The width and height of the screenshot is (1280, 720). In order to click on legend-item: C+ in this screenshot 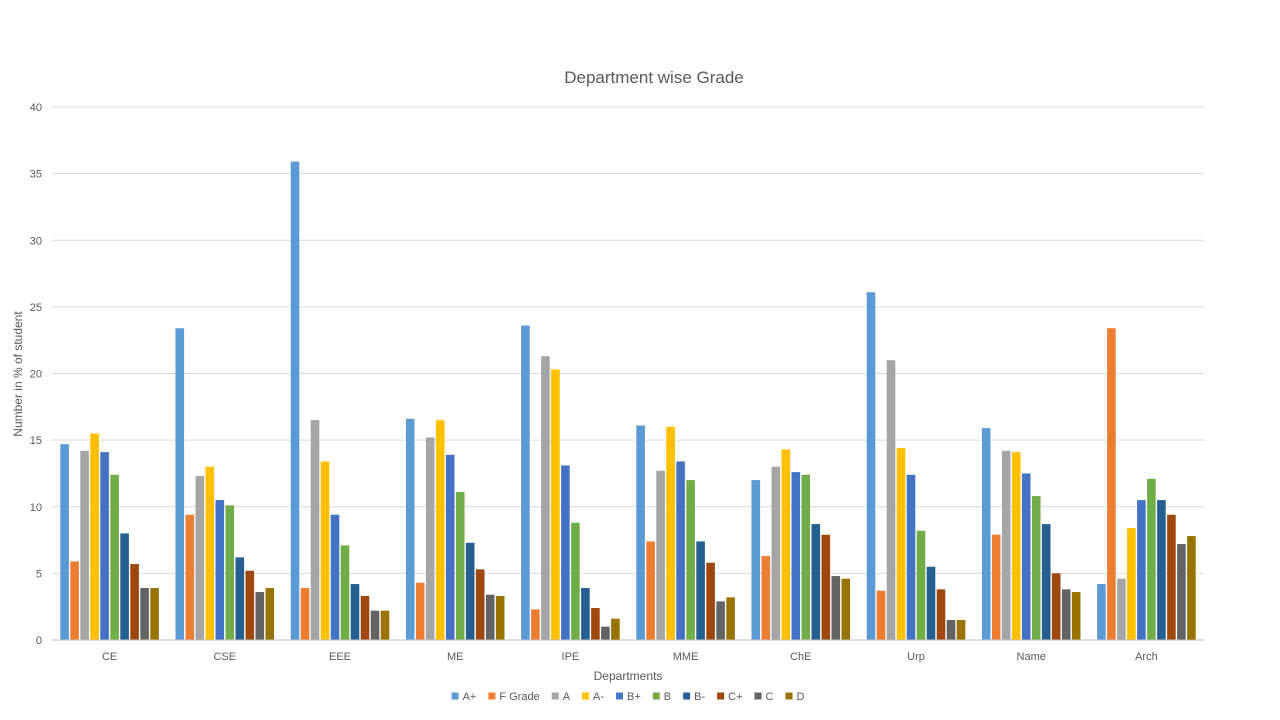, I will do `click(730, 697)`.